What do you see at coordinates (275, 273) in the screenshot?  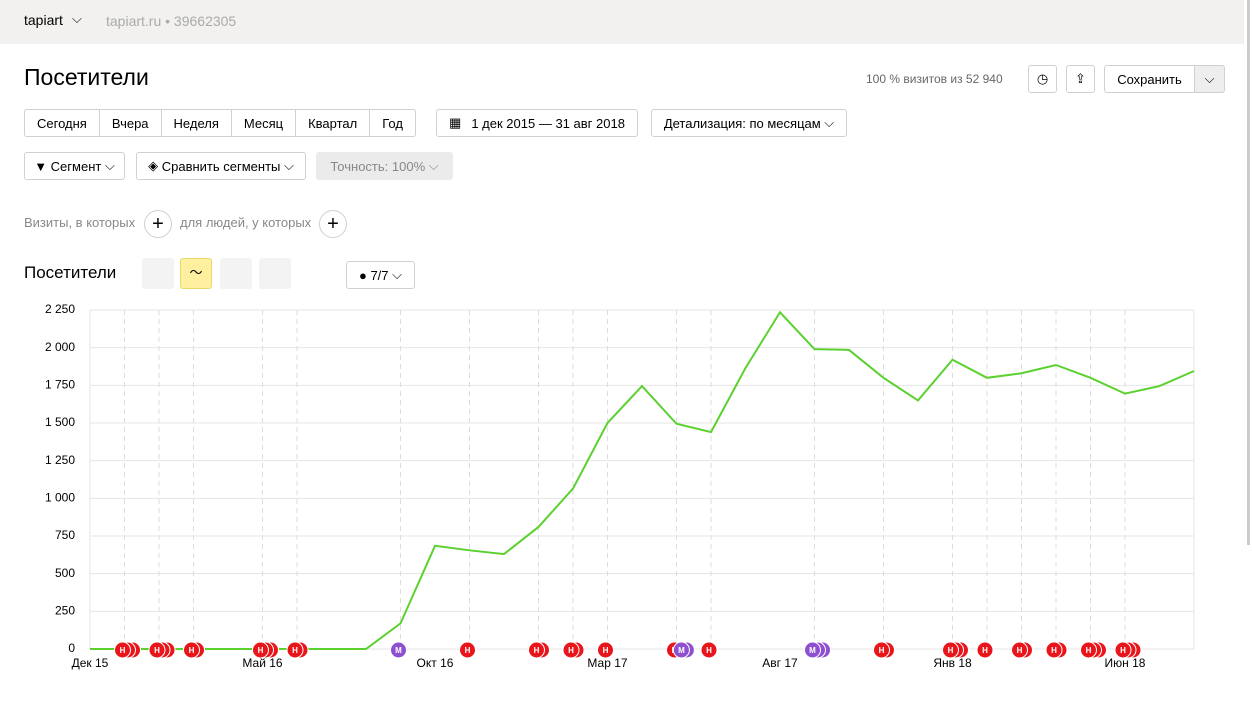 I see `bar-icon` at bounding box center [275, 273].